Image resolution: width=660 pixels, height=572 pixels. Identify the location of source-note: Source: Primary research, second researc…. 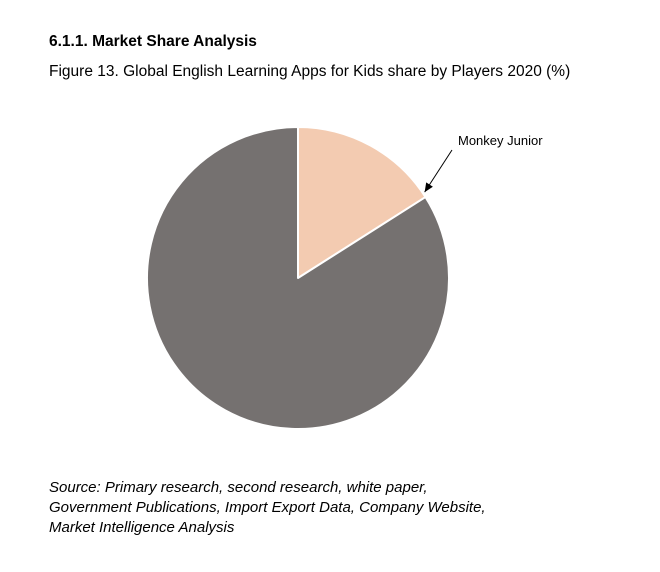
(267, 507).